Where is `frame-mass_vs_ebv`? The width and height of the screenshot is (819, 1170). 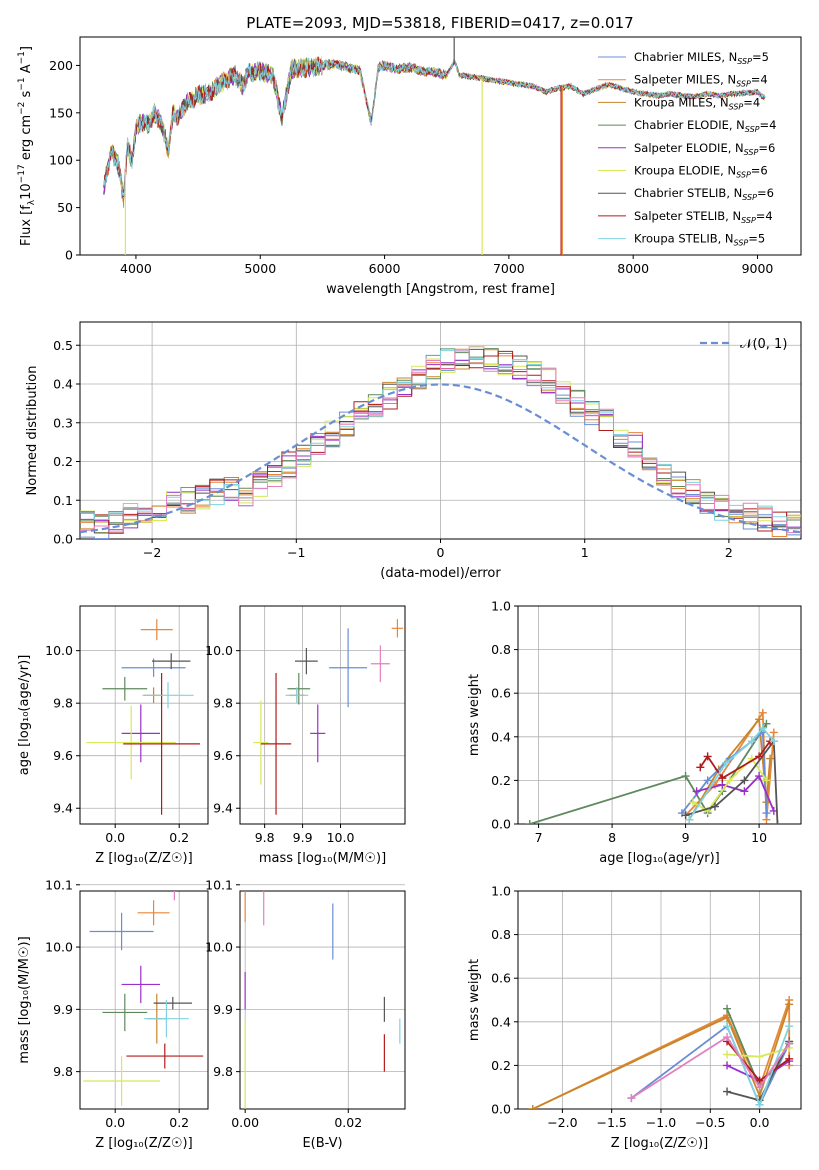 frame-mass_vs_ebv is located at coordinates (322, 1000).